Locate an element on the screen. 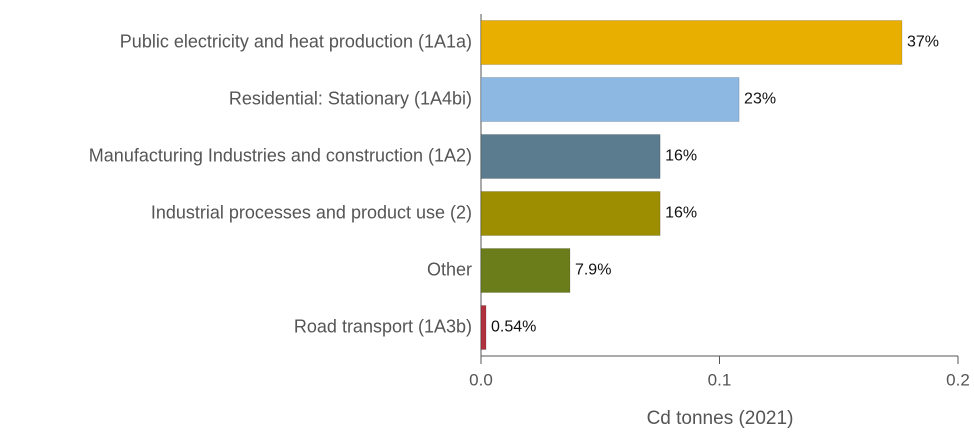 This screenshot has width=974, height=432. value-label: 37% is located at coordinates (923, 42).